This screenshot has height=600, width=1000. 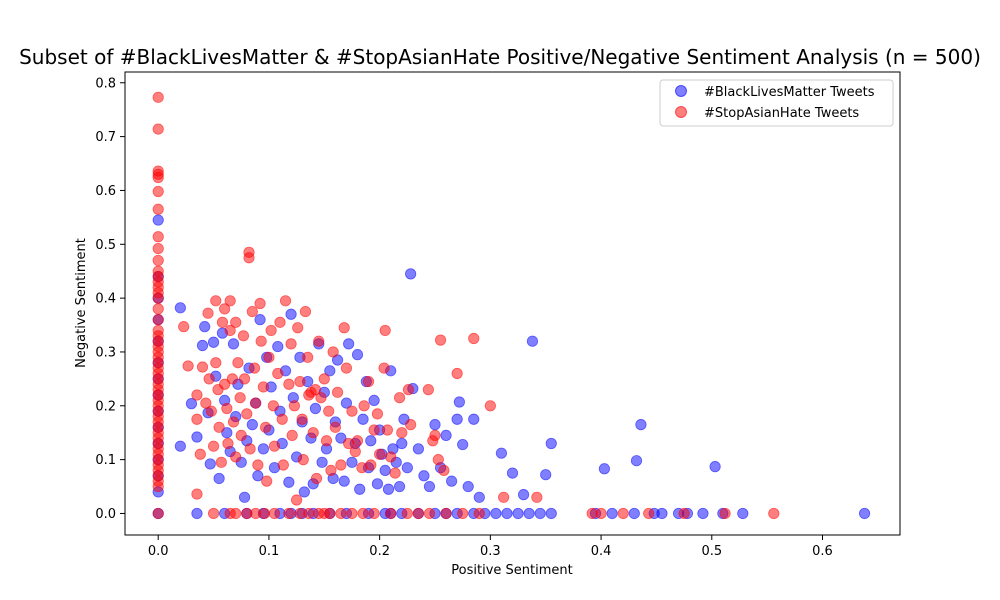 What do you see at coordinates (822, 551) in the screenshot?
I see `x-tick-label-6: 0.6` at bounding box center [822, 551].